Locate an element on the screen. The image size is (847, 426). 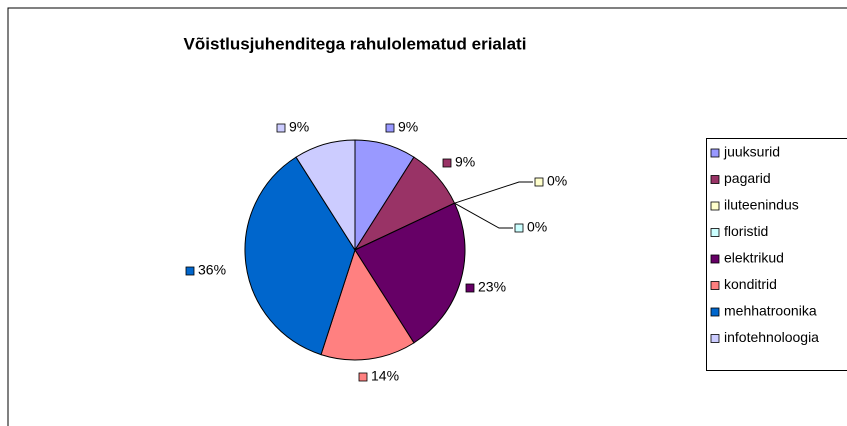
legend-label: mehhatroonika is located at coordinates (770, 311).